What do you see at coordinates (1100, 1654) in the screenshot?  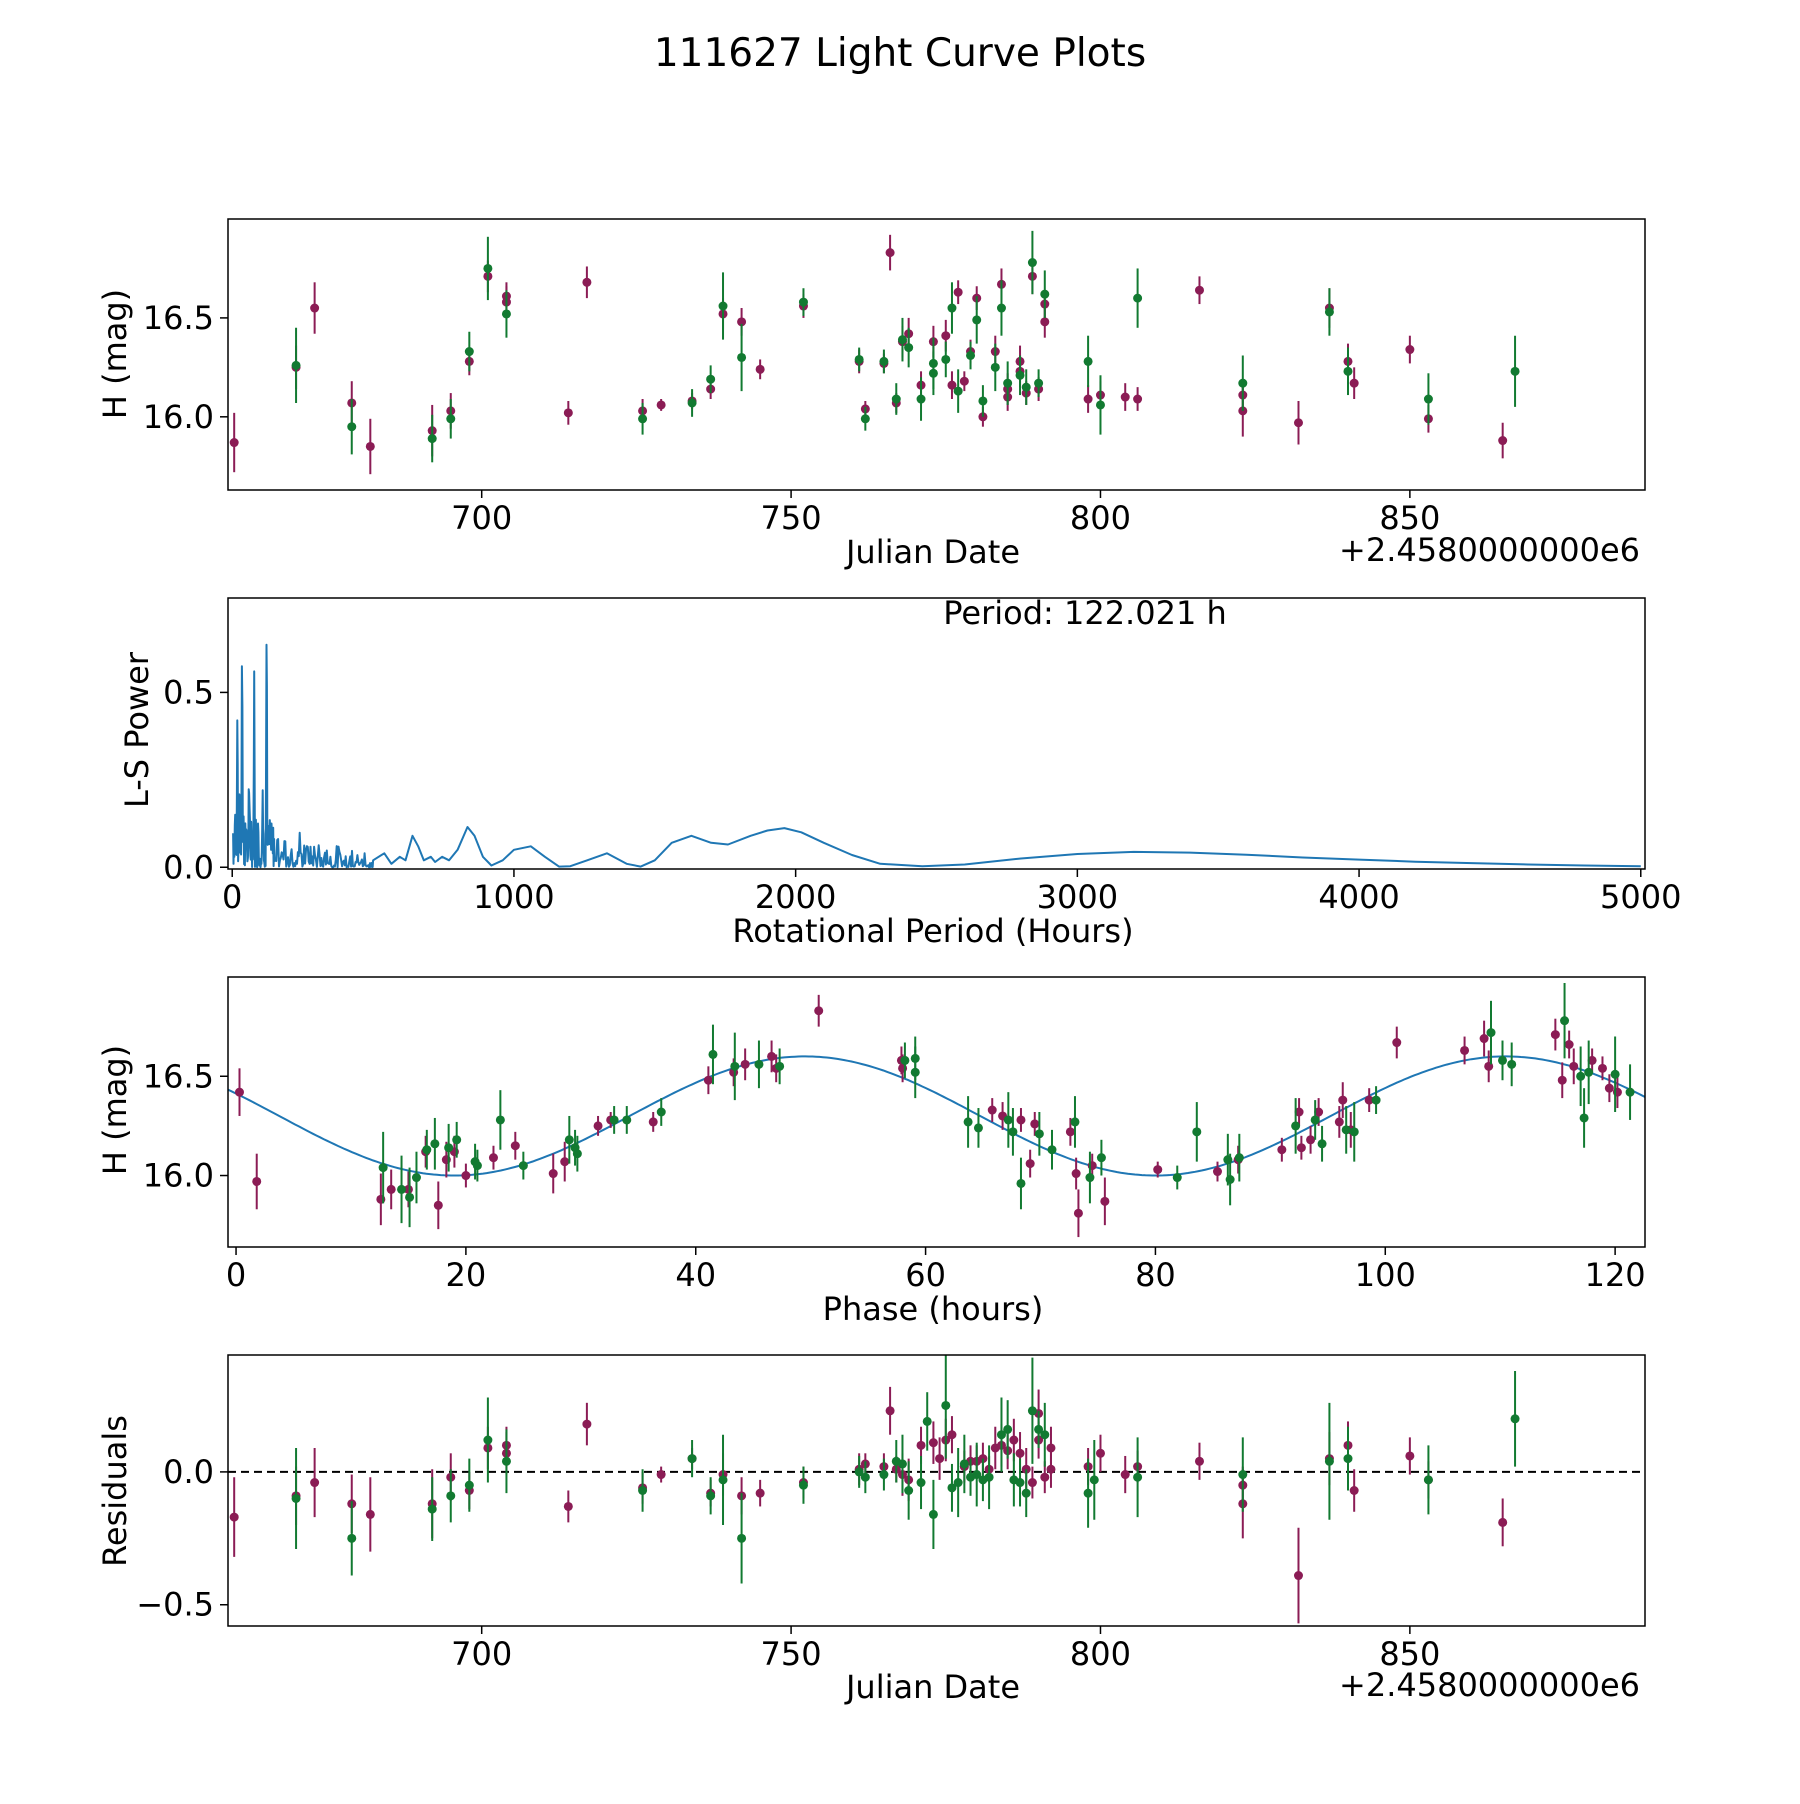 I see `residuals-xtick-label-2: 800` at bounding box center [1100, 1654].